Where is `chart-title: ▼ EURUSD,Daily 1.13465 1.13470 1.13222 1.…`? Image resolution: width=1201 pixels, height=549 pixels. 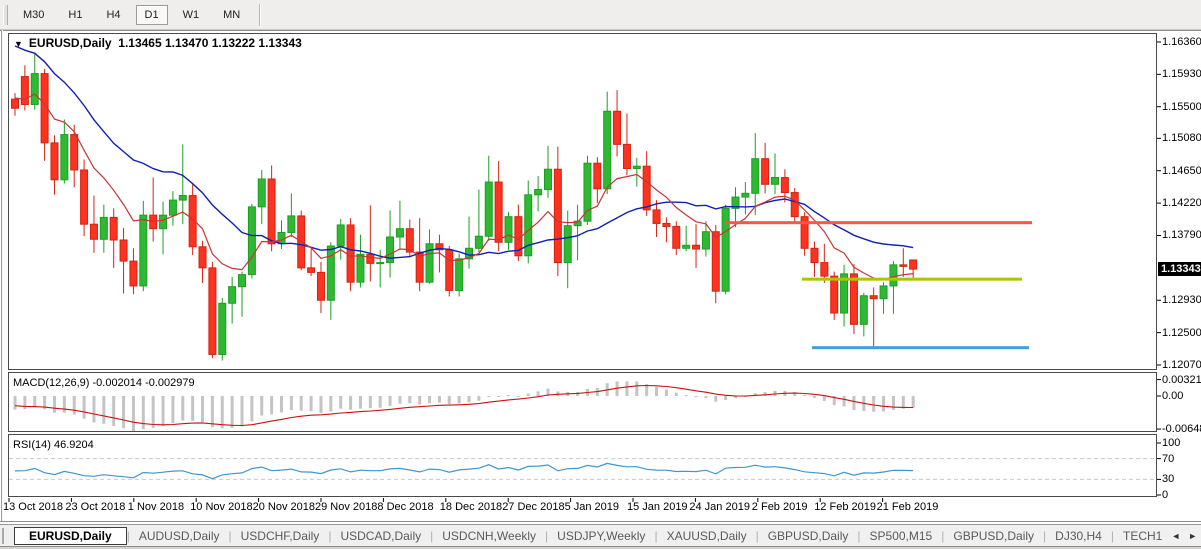
chart-title: ▼ EURUSD,Daily 1.13465 1.13470 1.13222 1.… is located at coordinates (158, 43).